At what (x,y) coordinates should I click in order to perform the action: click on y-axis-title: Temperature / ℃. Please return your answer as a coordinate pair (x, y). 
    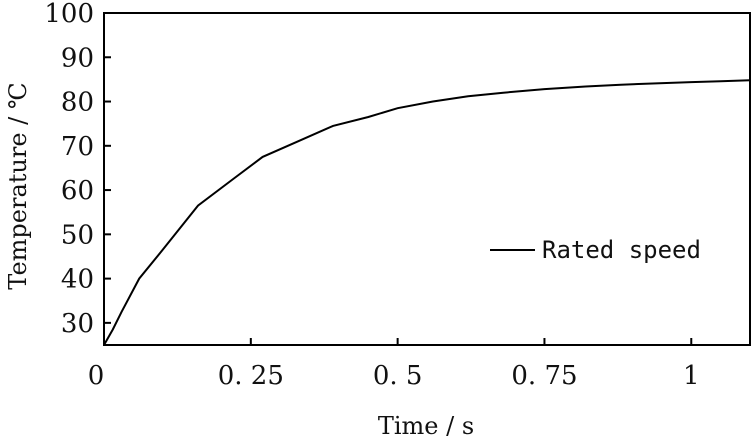
    Looking at the image, I should click on (18, 185).